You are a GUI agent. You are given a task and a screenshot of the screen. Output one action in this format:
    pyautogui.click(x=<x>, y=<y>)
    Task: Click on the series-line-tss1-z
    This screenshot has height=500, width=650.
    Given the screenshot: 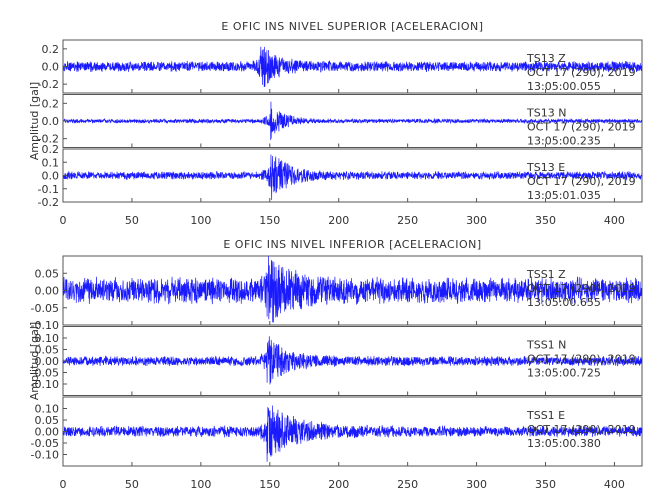 What is the action you would take?
    pyautogui.click(x=352, y=289)
    